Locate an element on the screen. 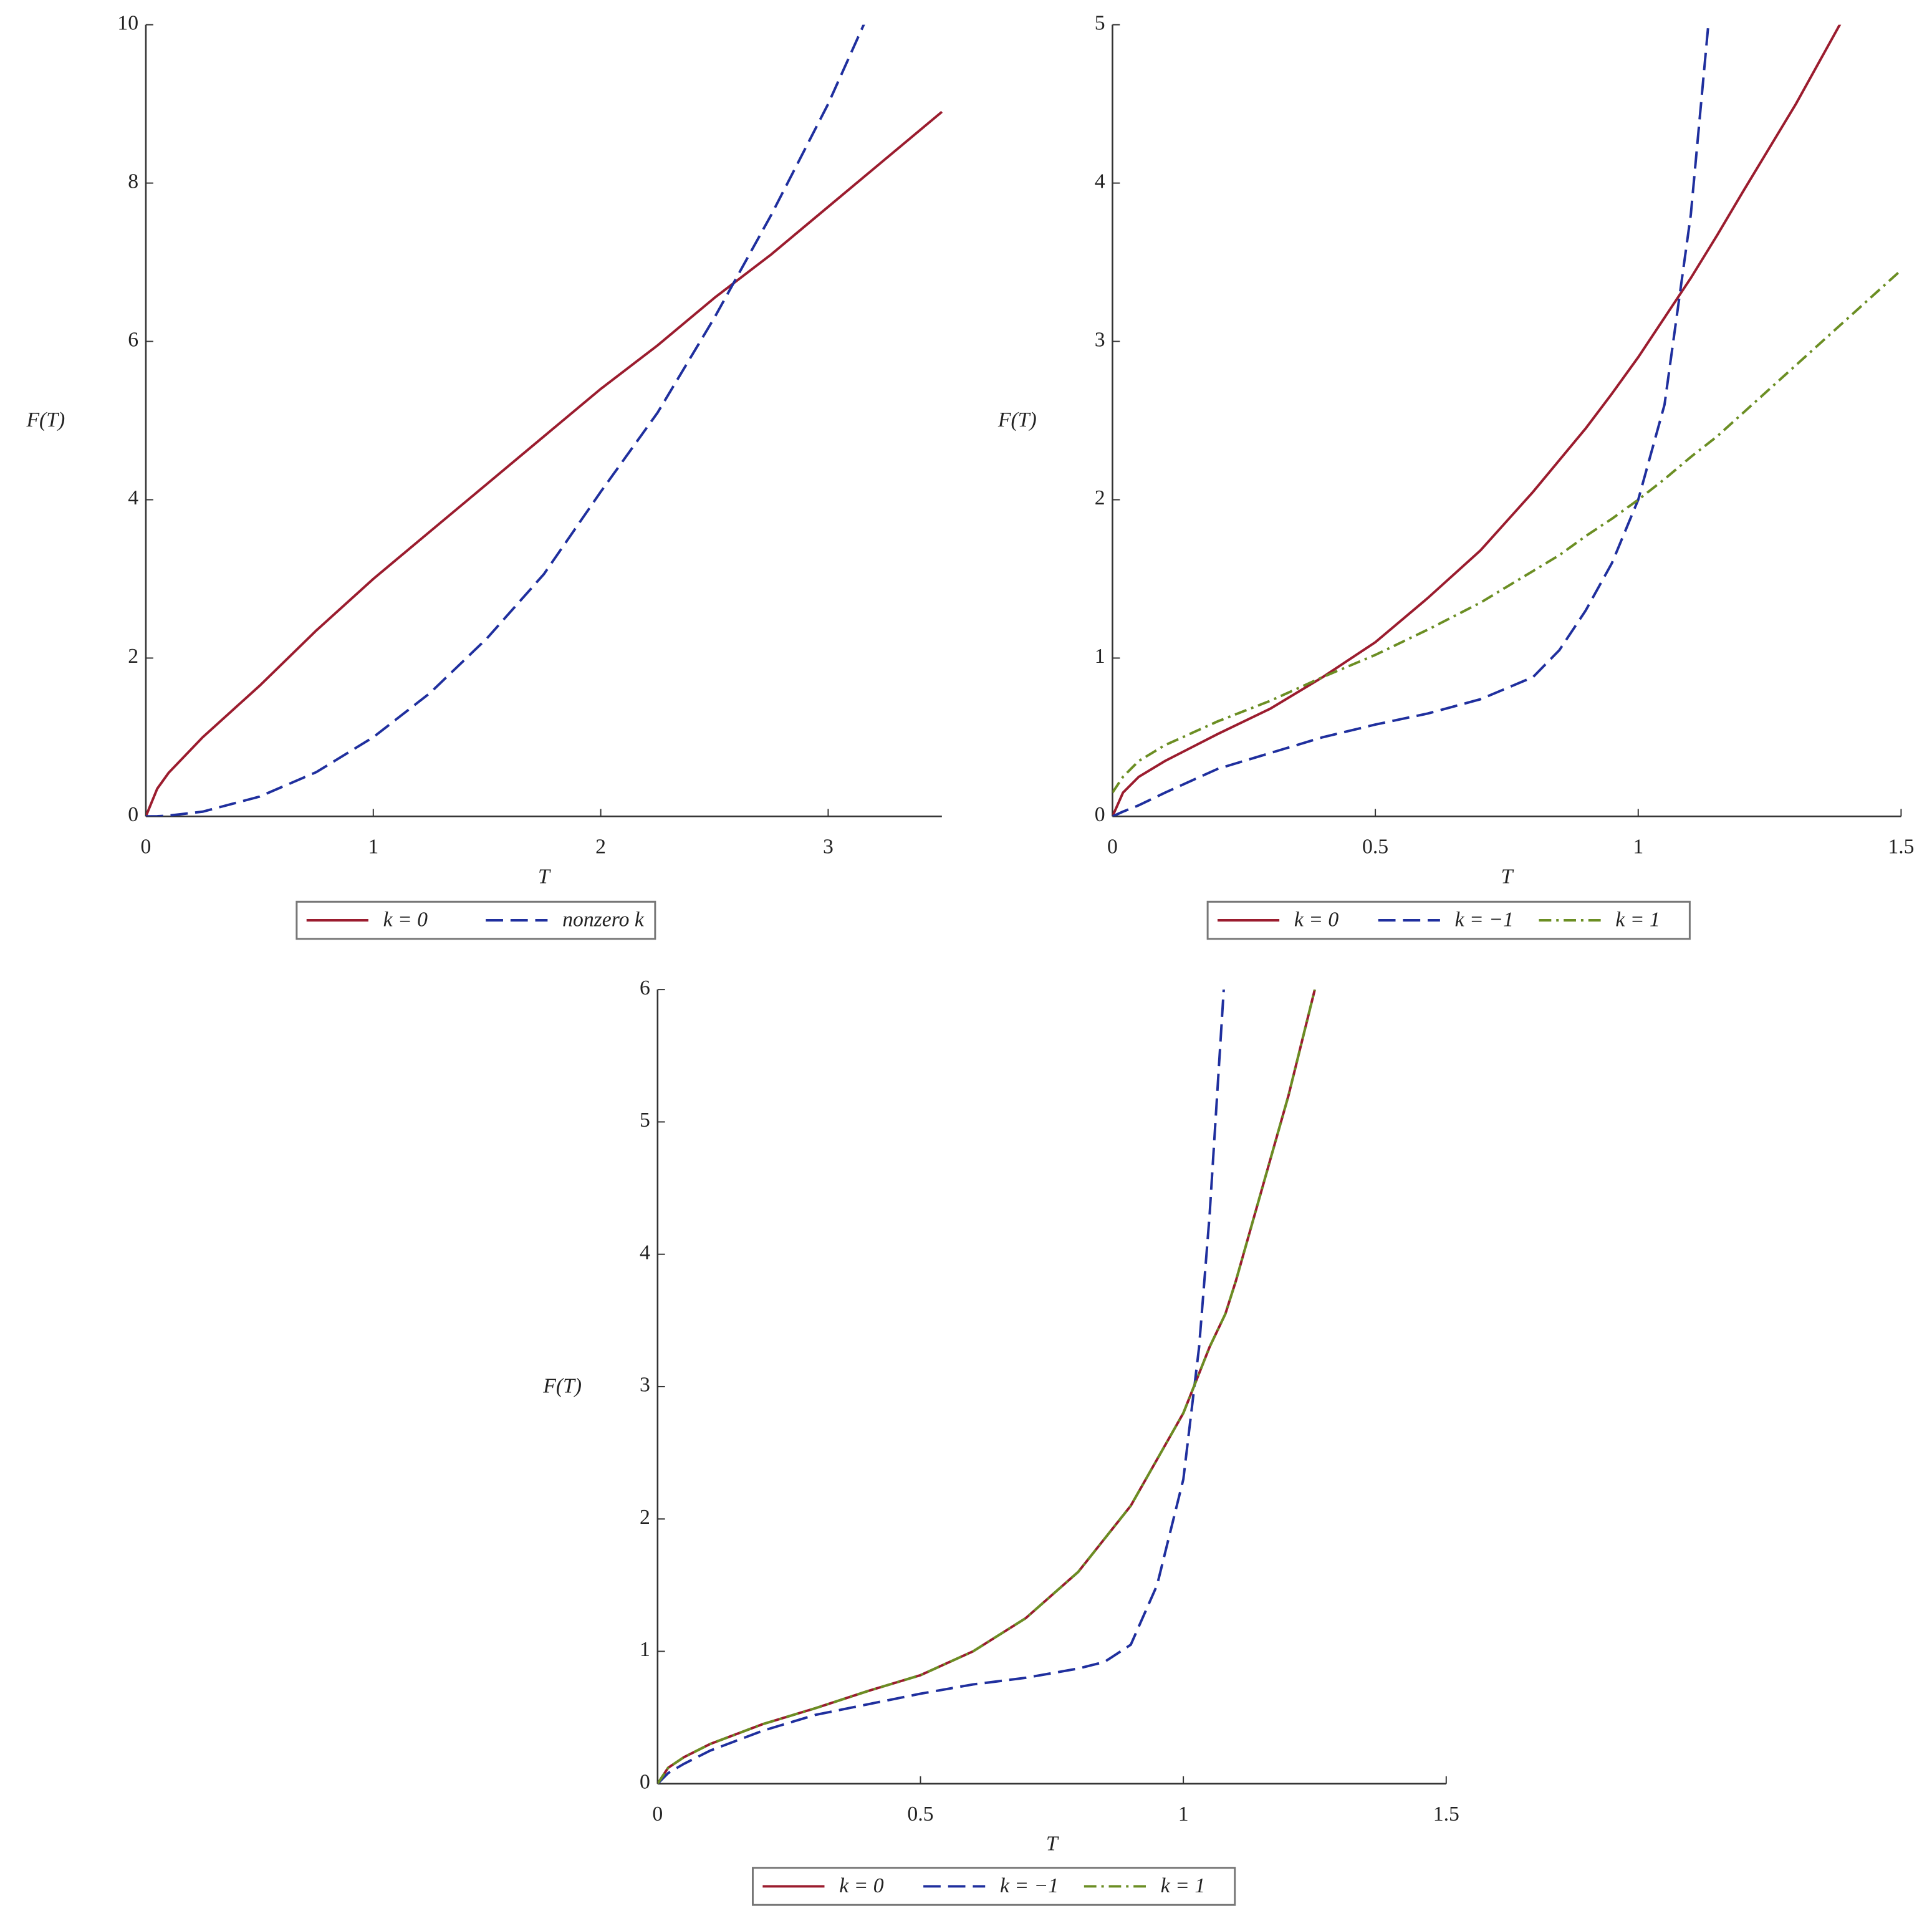 Image resolution: width=1932 pixels, height=1921 pixels. y-tick-label: 10 is located at coordinates (127, 22).